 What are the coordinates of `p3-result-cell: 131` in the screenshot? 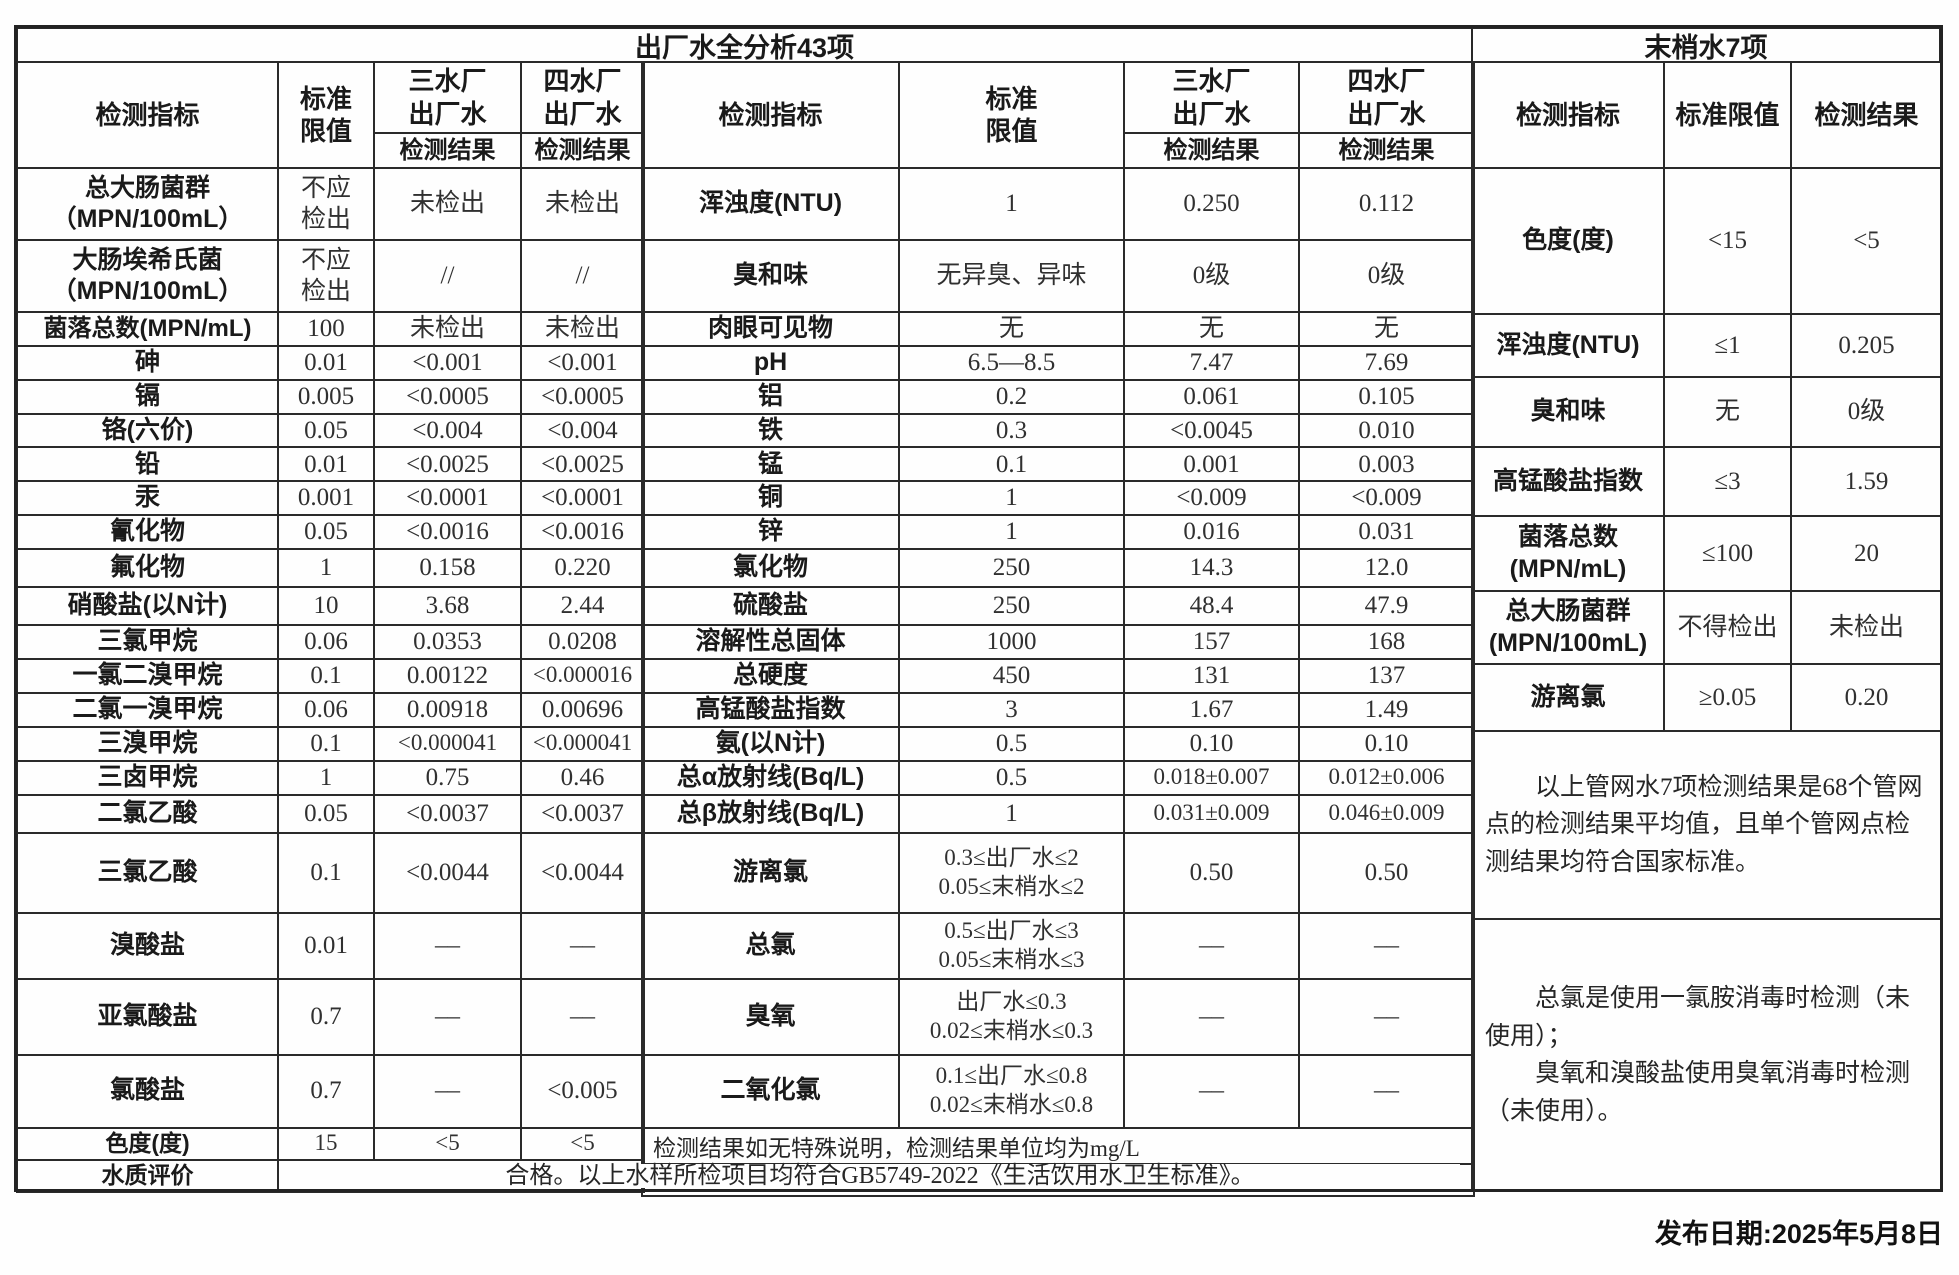 It's located at (1211, 675).